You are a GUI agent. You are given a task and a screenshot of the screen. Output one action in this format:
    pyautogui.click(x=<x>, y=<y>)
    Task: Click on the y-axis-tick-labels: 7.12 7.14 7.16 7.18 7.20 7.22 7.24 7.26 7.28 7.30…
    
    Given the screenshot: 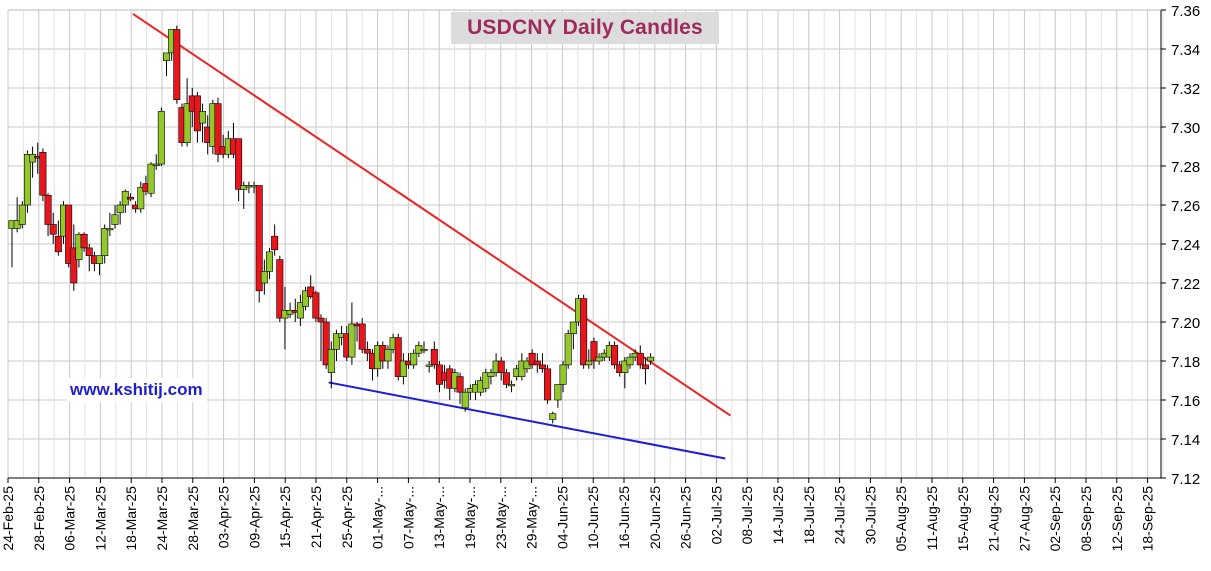 What is the action you would take?
    pyautogui.click(x=1180, y=245)
    